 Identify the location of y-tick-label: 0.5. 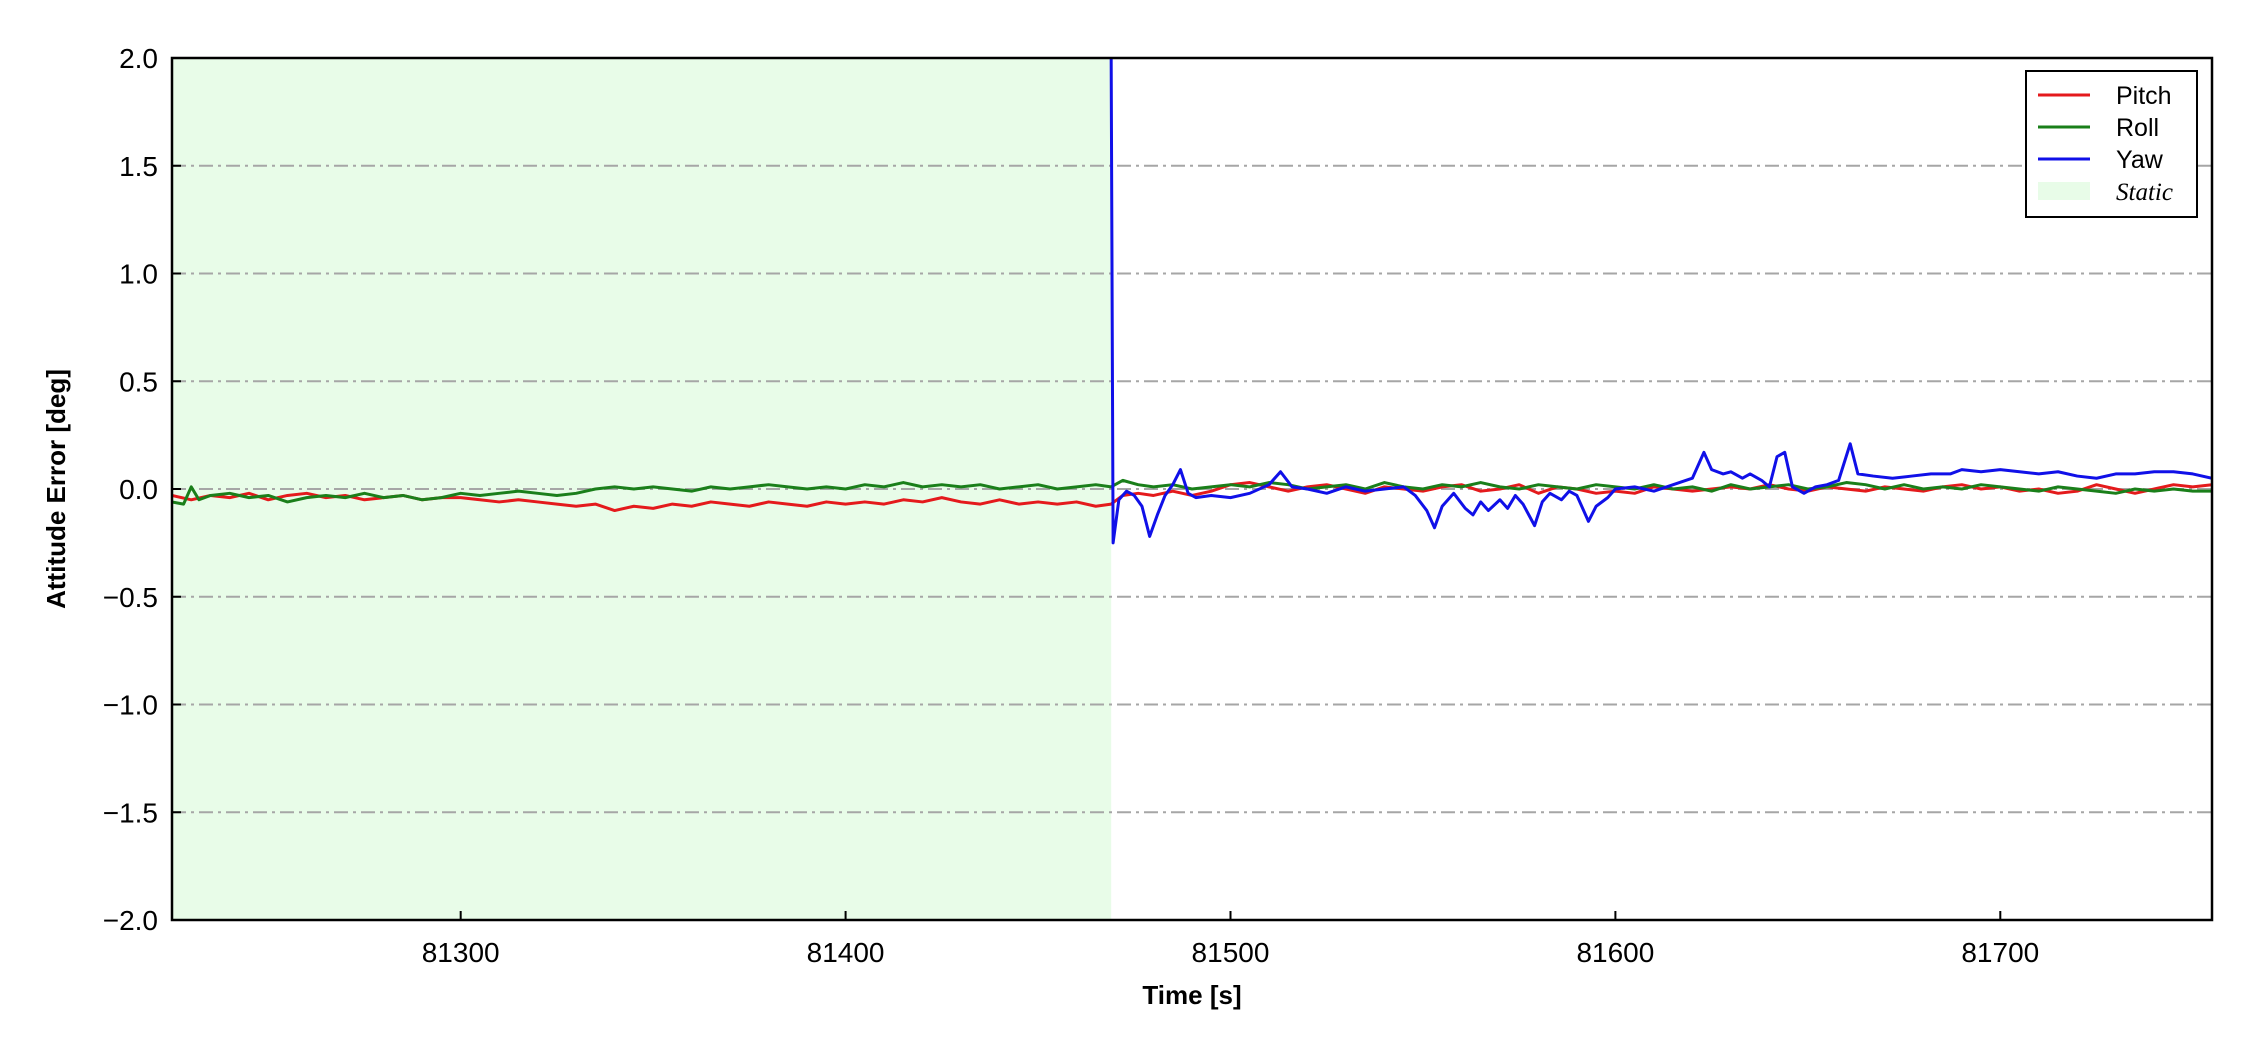
(138, 381).